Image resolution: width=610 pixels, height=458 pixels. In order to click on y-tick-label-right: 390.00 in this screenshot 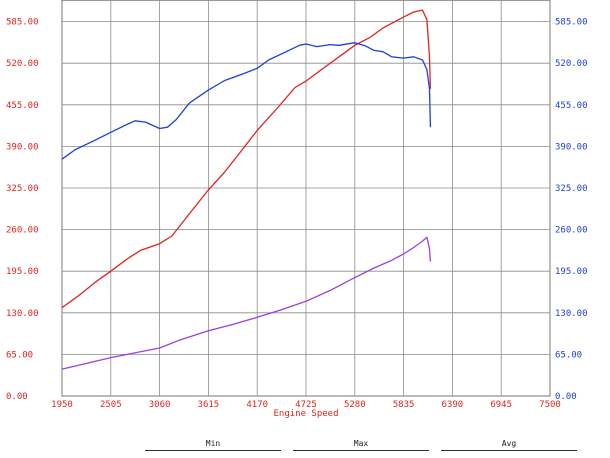, I will do `click(571, 147)`.